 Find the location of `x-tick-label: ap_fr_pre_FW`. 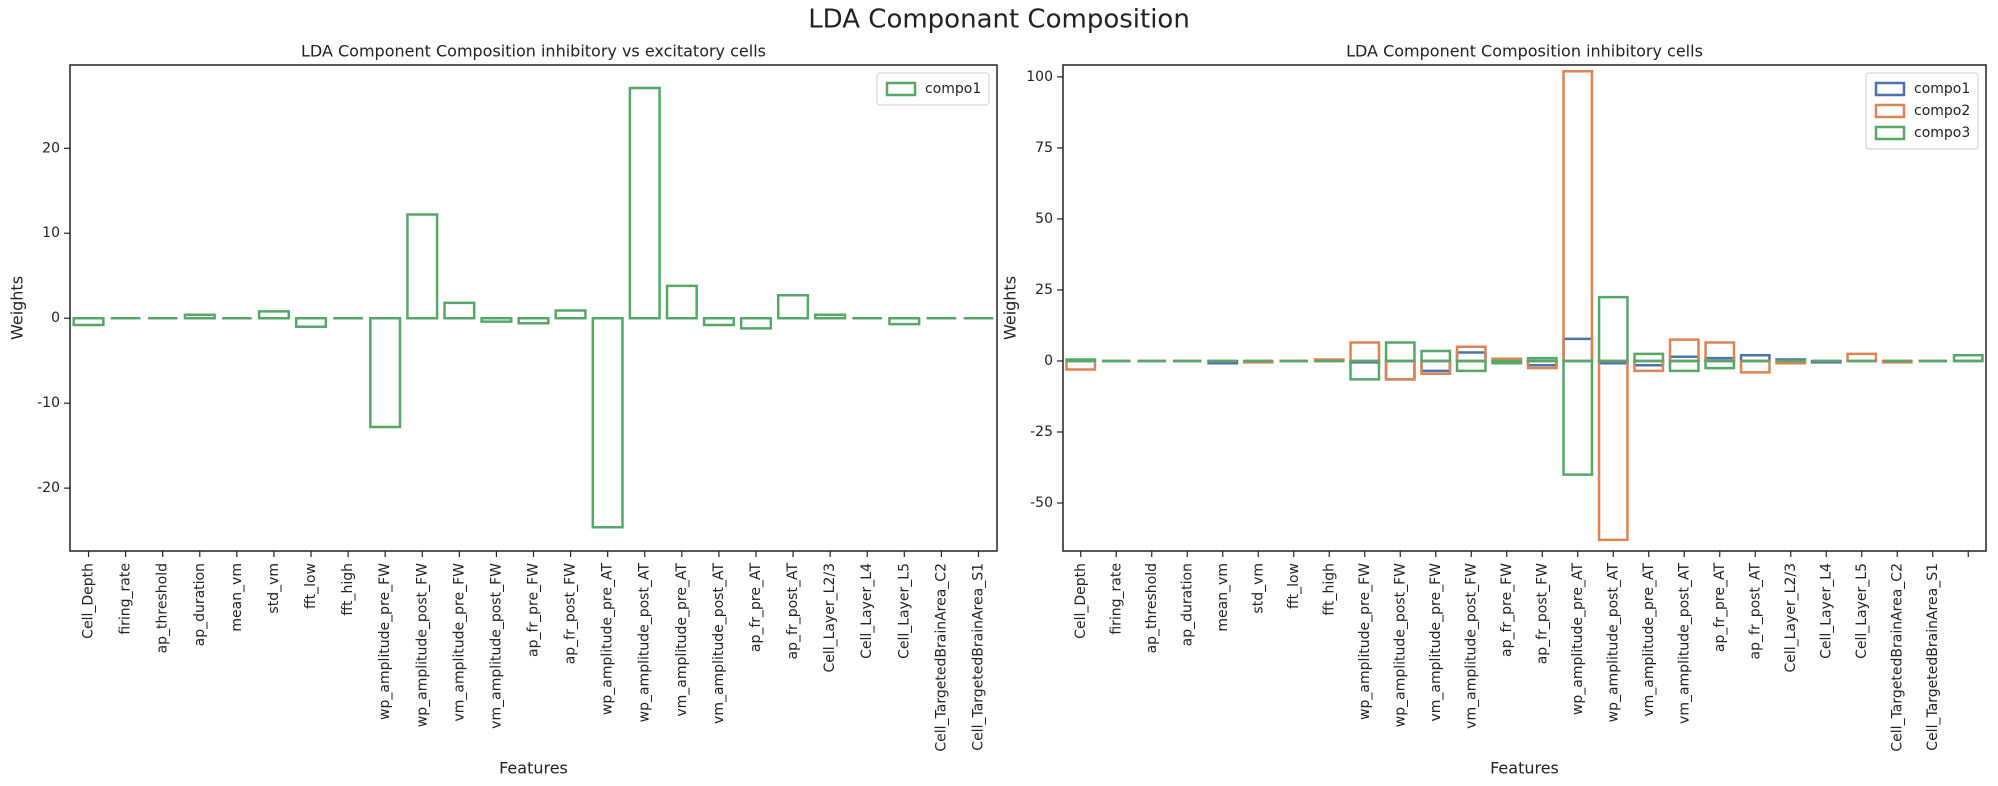

x-tick-label: ap_fr_pre_FW is located at coordinates (1507, 610).